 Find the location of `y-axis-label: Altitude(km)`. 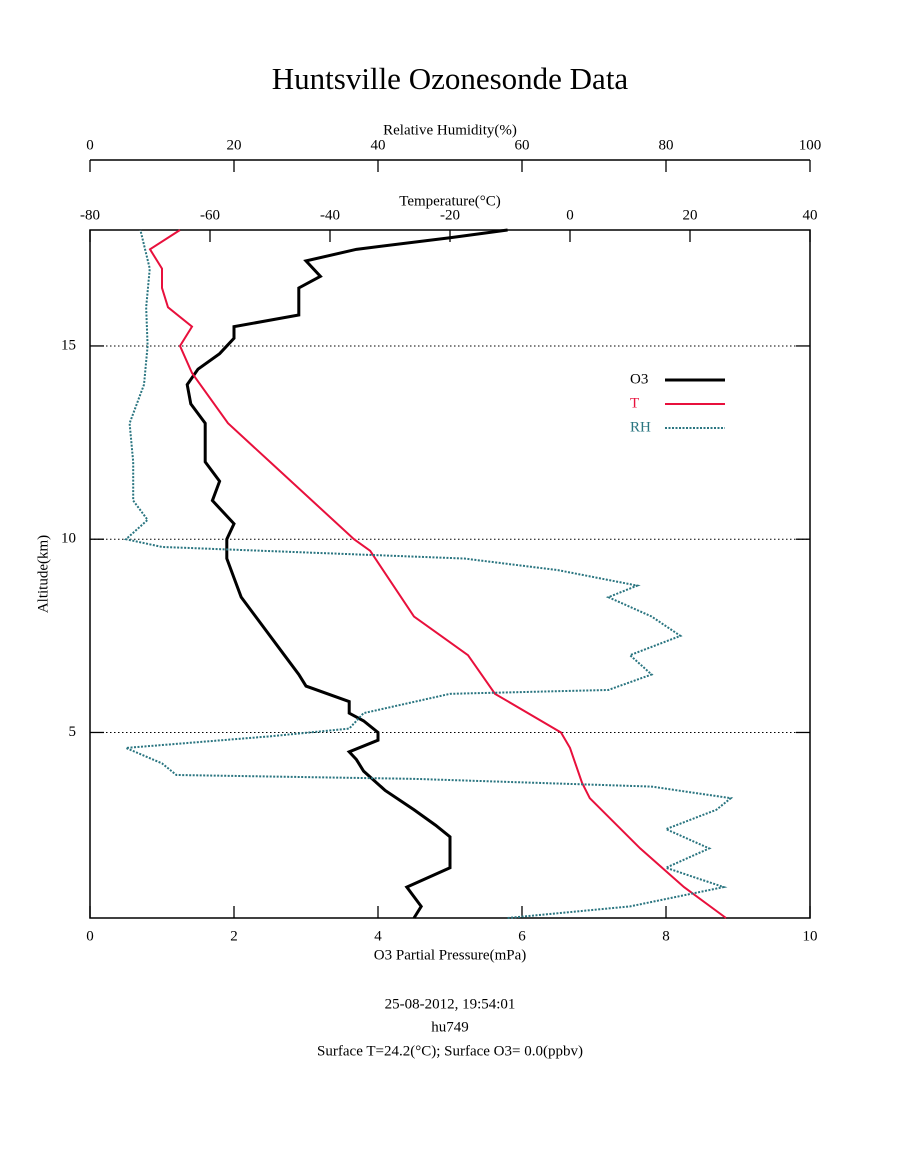

y-axis-label: Altitude(km) is located at coordinates (43, 574).